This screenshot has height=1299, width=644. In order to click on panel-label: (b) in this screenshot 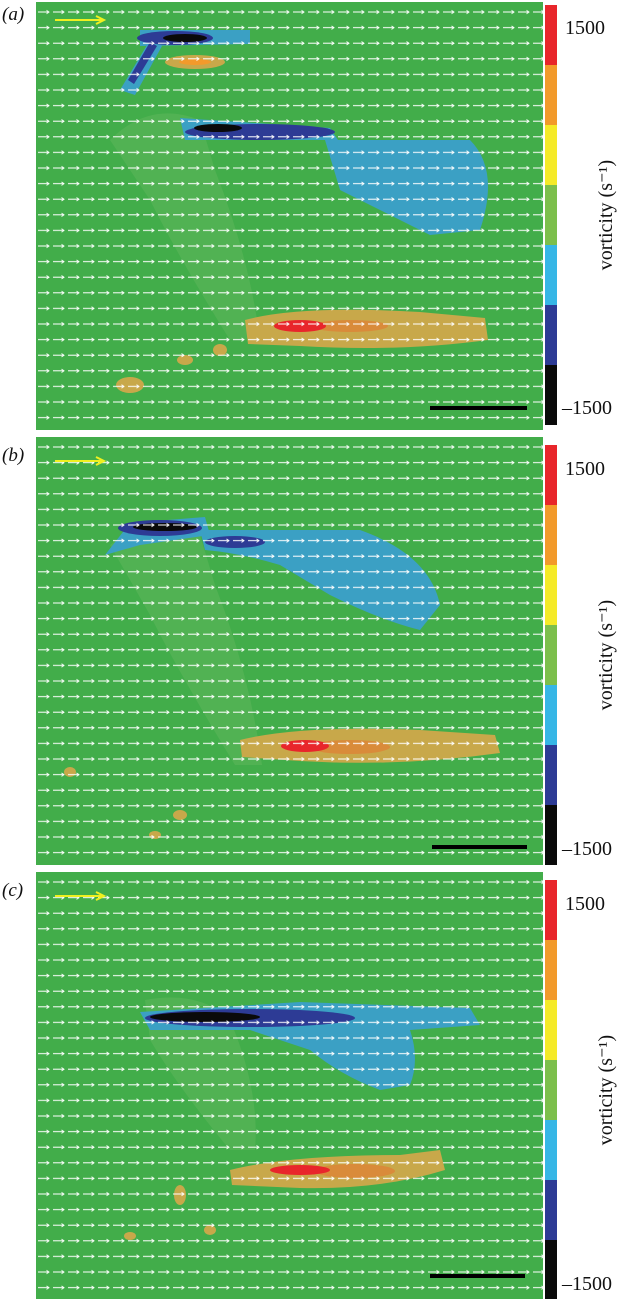, I will do `click(13, 455)`.